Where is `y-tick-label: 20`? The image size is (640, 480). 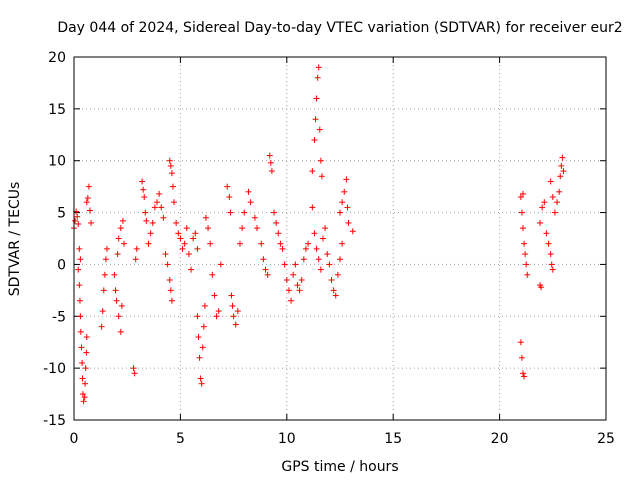 y-tick-label: 20 is located at coordinates (57, 58).